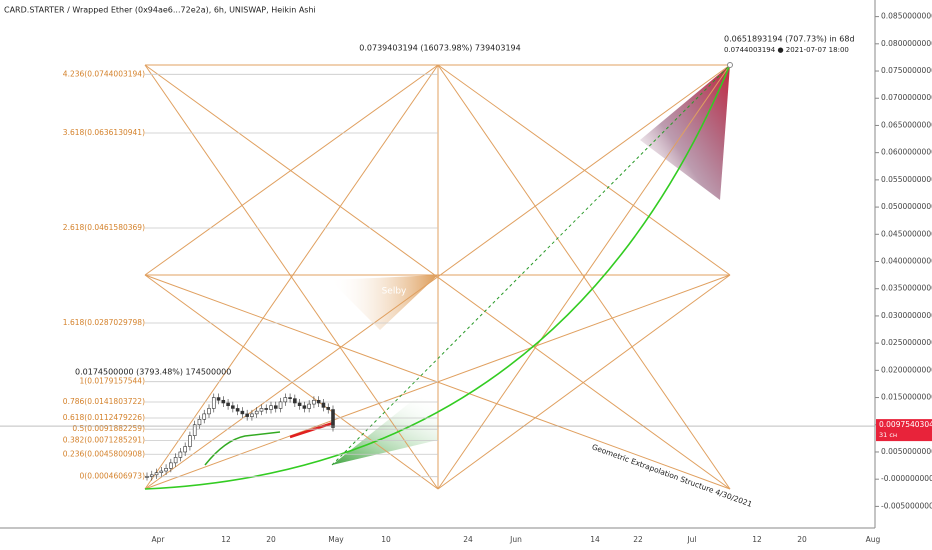 The width and height of the screenshot is (932, 550). What do you see at coordinates (906, 70) in the screenshot?
I see `y-tick-label: 0.0750000000` at bounding box center [906, 70].